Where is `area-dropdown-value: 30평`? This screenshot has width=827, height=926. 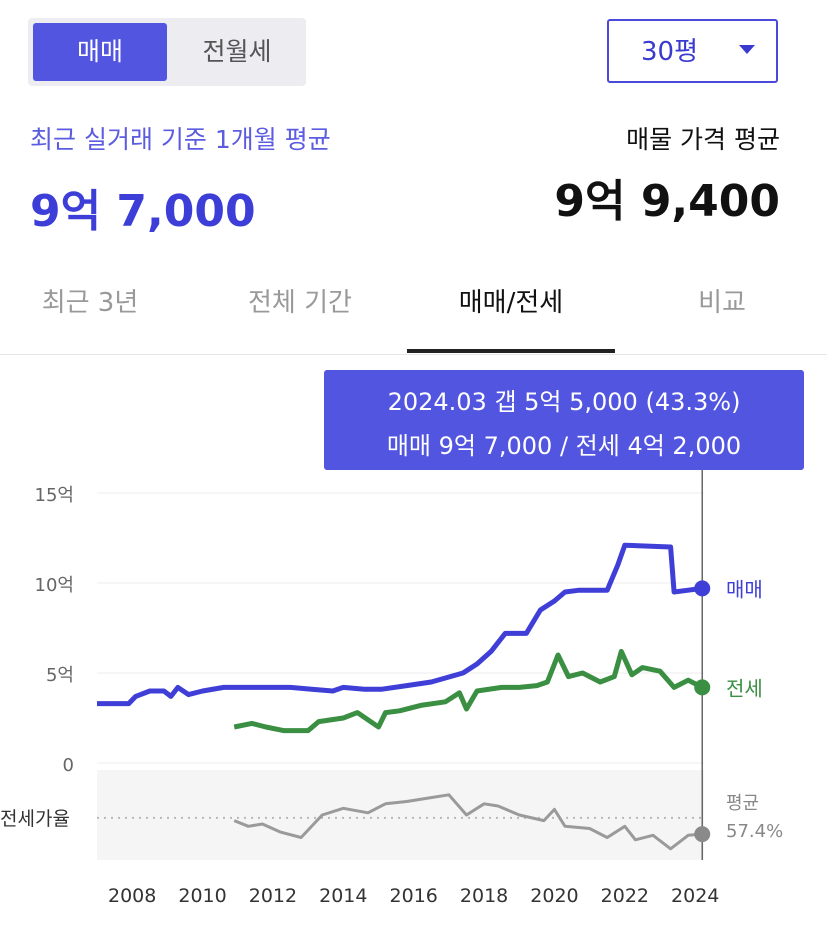
area-dropdown-value: 30평 is located at coordinates (670, 52).